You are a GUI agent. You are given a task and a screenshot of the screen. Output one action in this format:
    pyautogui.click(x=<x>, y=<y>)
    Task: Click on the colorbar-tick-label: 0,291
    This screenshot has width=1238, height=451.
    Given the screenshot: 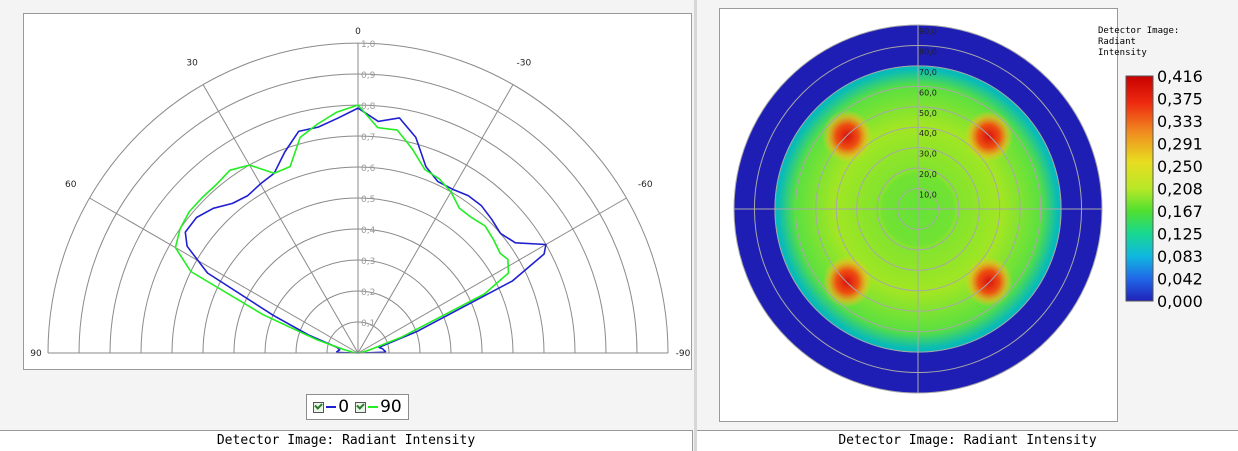 What is the action you would take?
    pyautogui.click(x=1180, y=144)
    